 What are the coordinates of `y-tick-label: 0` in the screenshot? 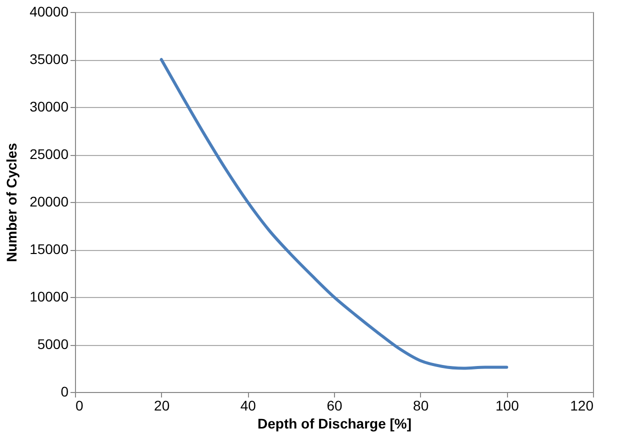 It's located at (64, 392).